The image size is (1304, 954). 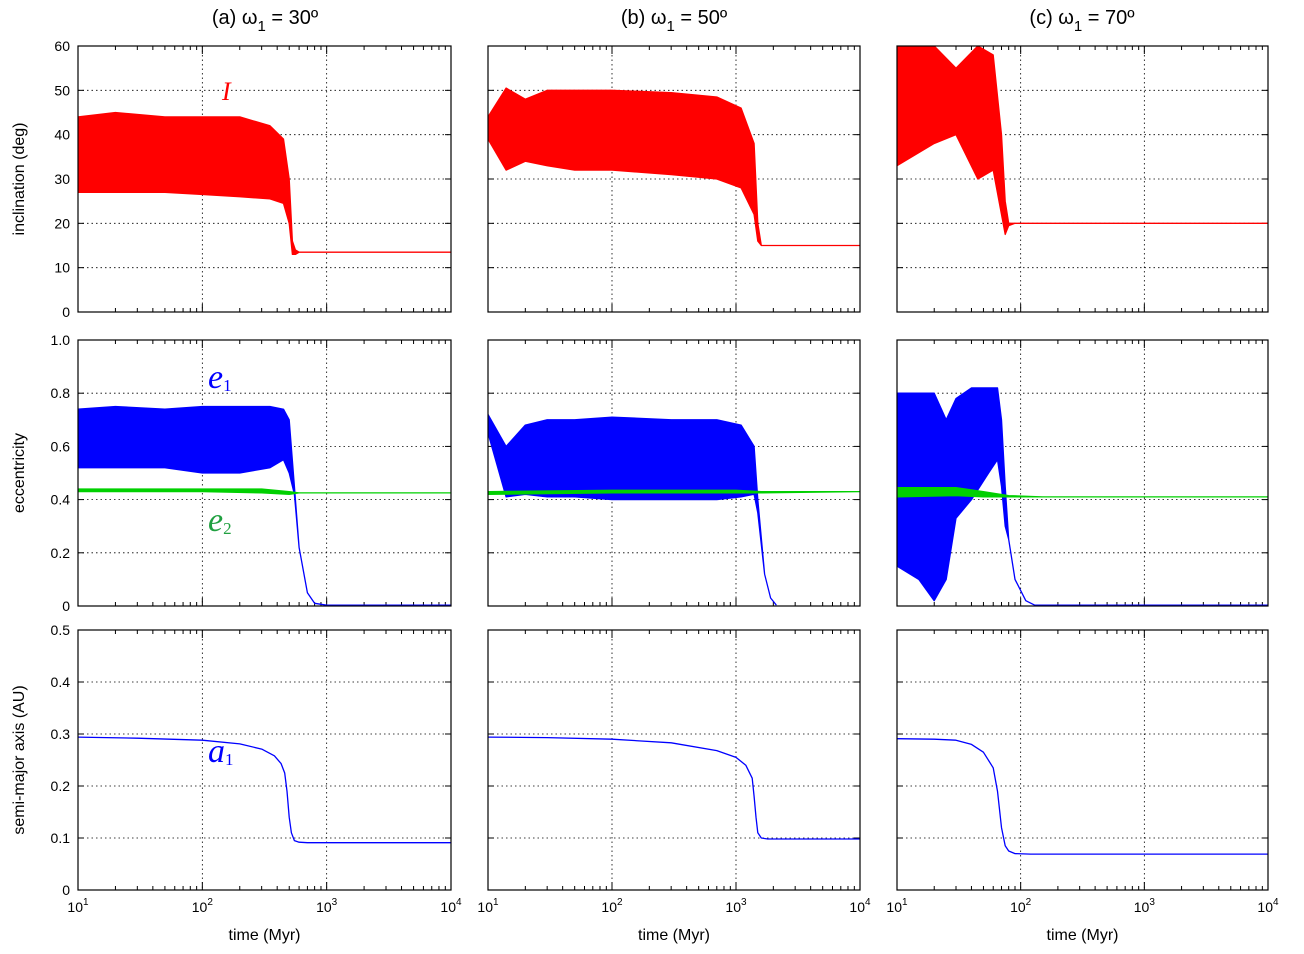 I want to click on ytick-label: 10, so click(x=62, y=268).